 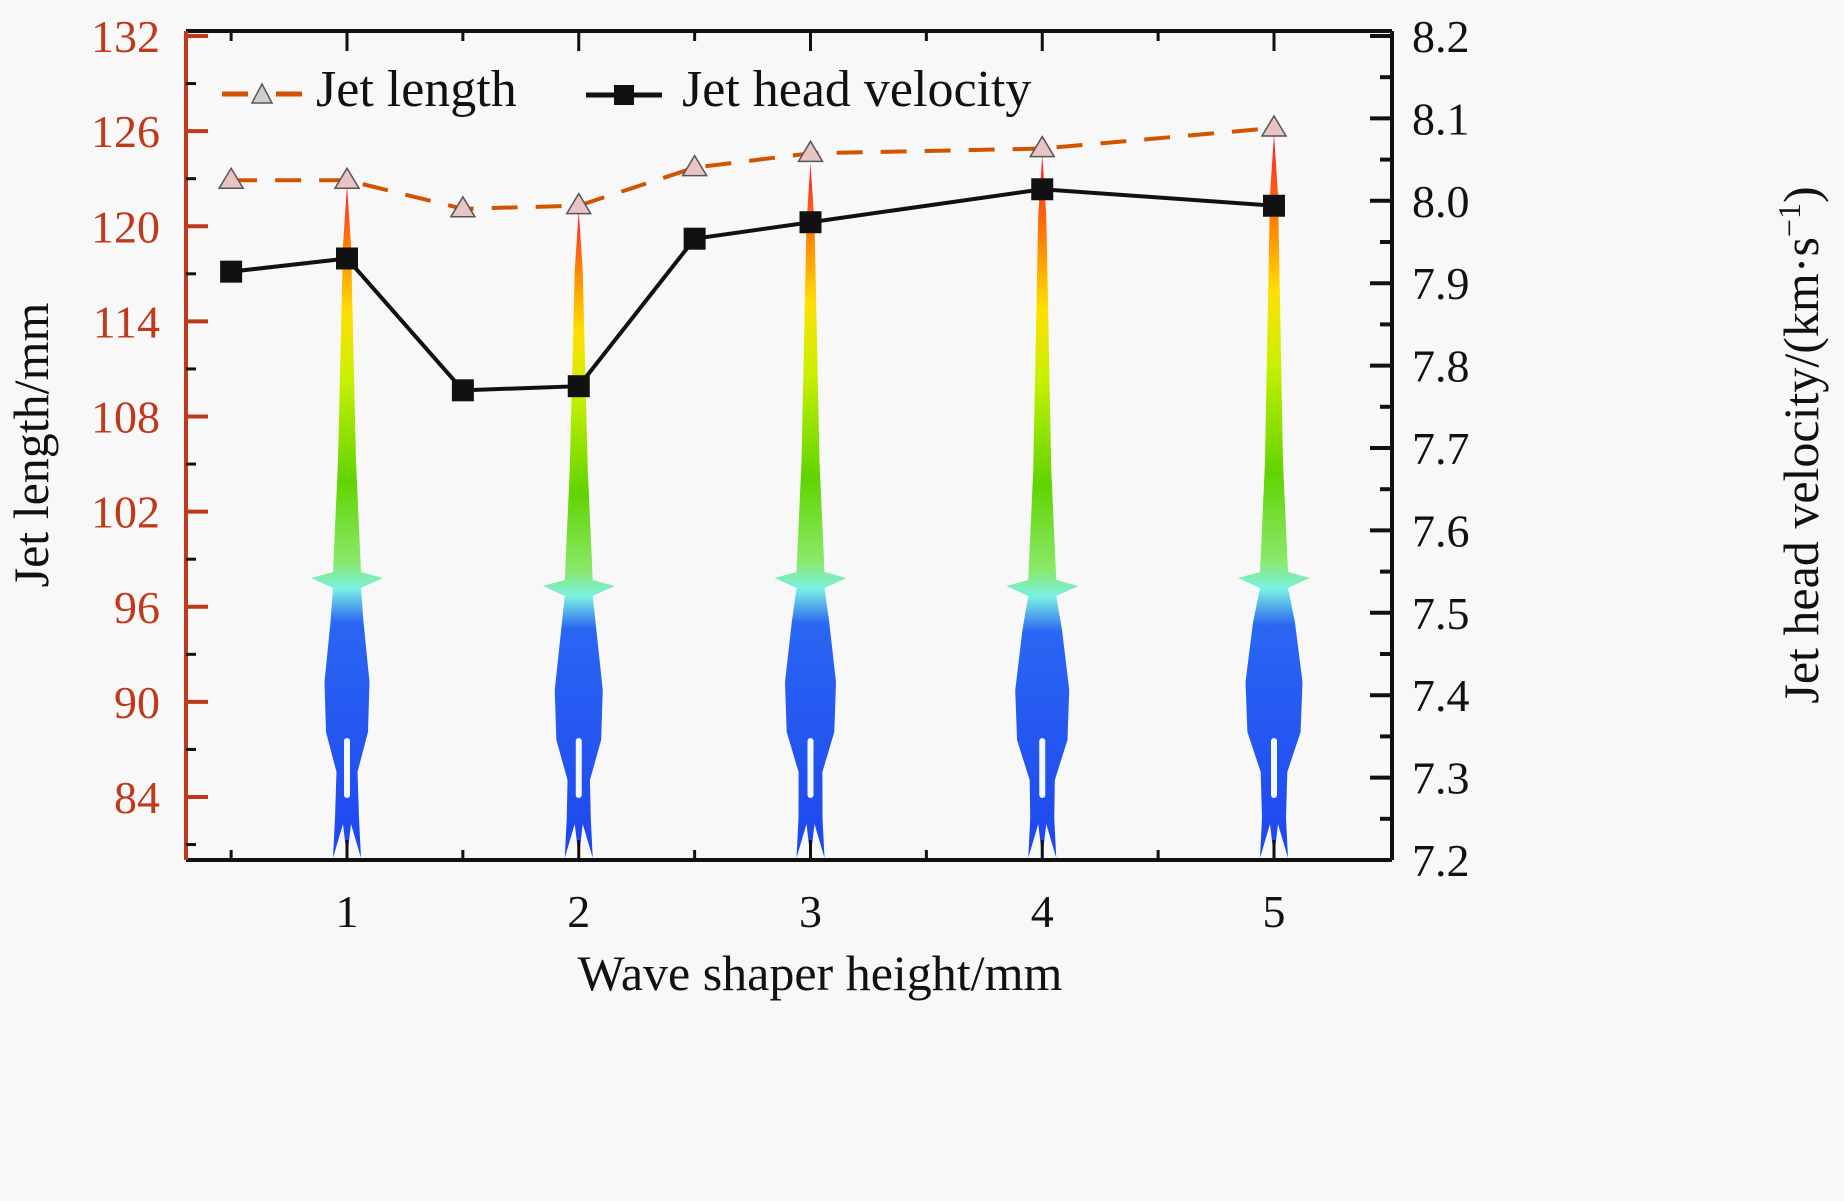 I want to click on series-layer, so click(x=752, y=258).